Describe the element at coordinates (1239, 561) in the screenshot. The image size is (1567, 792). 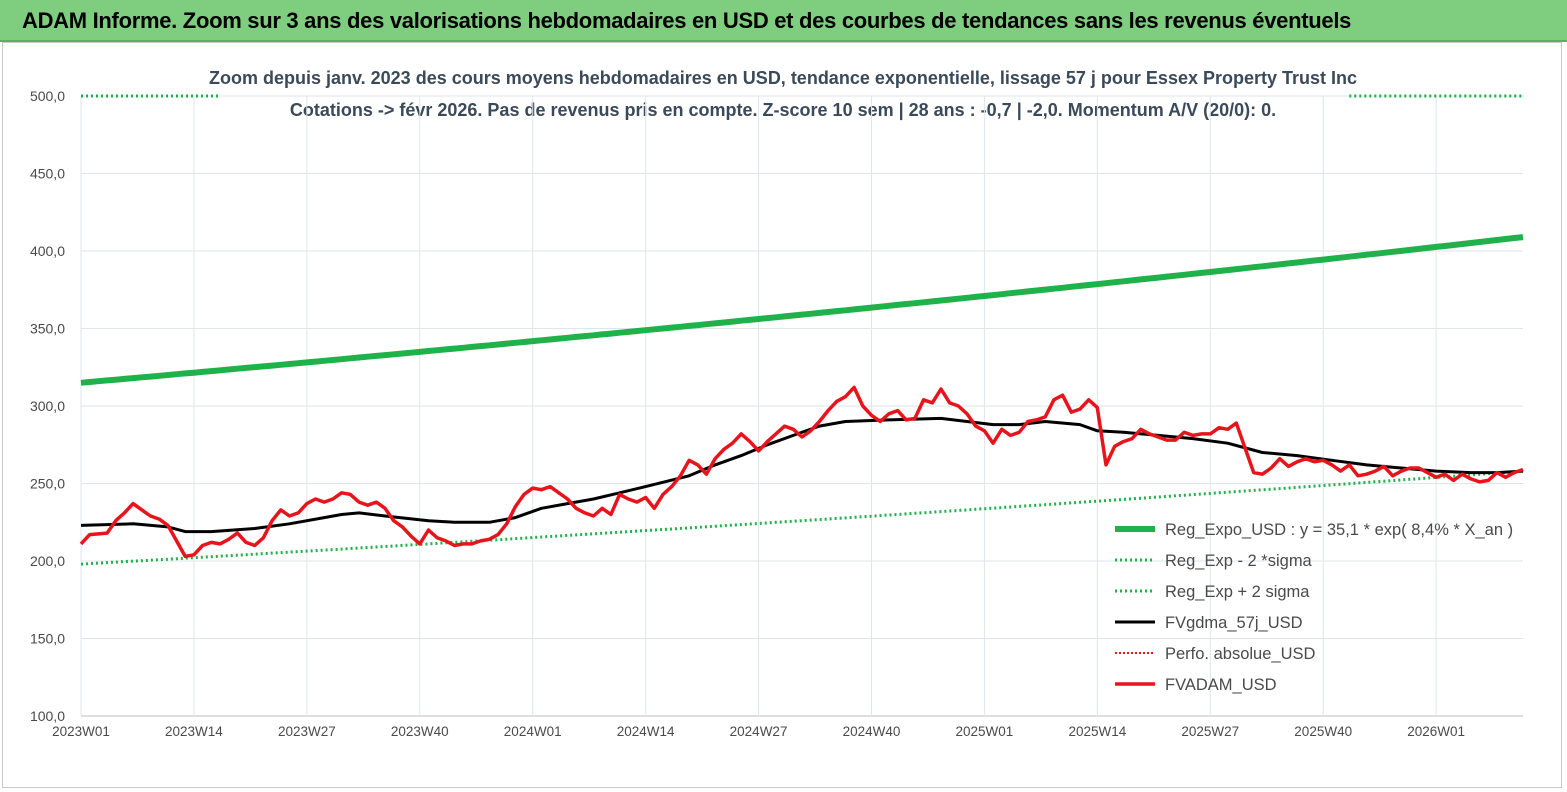
I see `legend-label-sigma_minus: Reg_Exp - 2 *sigma` at that location.